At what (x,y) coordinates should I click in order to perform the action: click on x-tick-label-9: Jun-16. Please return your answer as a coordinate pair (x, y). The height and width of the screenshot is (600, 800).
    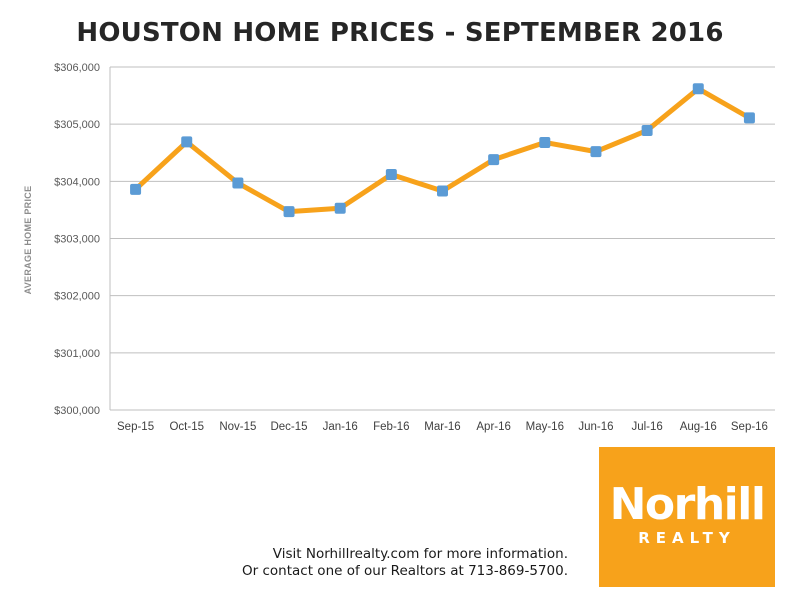
    Looking at the image, I should click on (595, 427).